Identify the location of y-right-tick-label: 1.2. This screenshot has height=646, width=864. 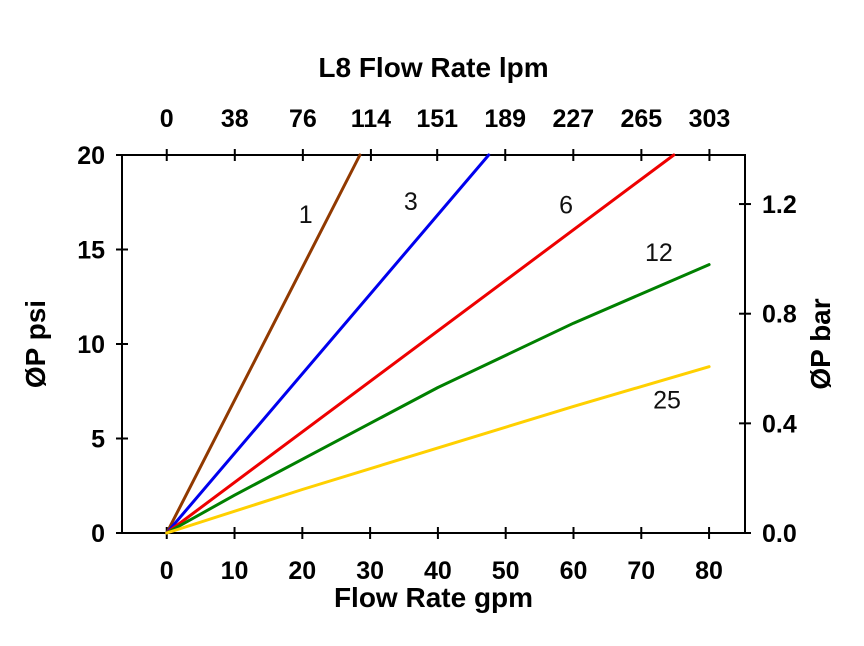
(779, 205).